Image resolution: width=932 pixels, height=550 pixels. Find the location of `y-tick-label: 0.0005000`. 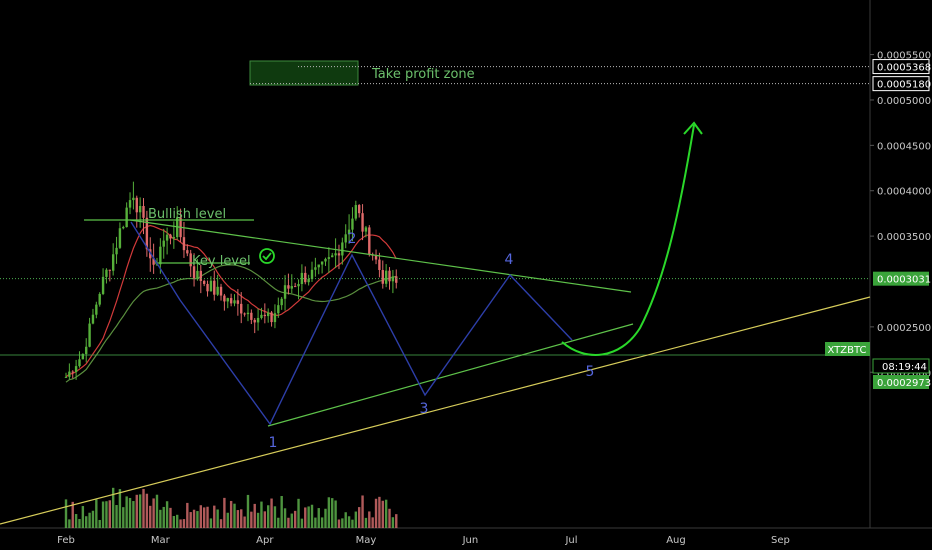

y-tick-label: 0.0005000 is located at coordinates (904, 101).